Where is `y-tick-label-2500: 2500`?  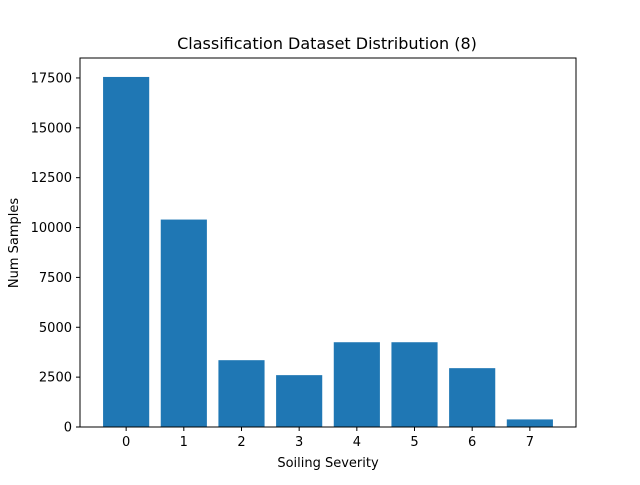 y-tick-label-2500: 2500 is located at coordinates (55, 378).